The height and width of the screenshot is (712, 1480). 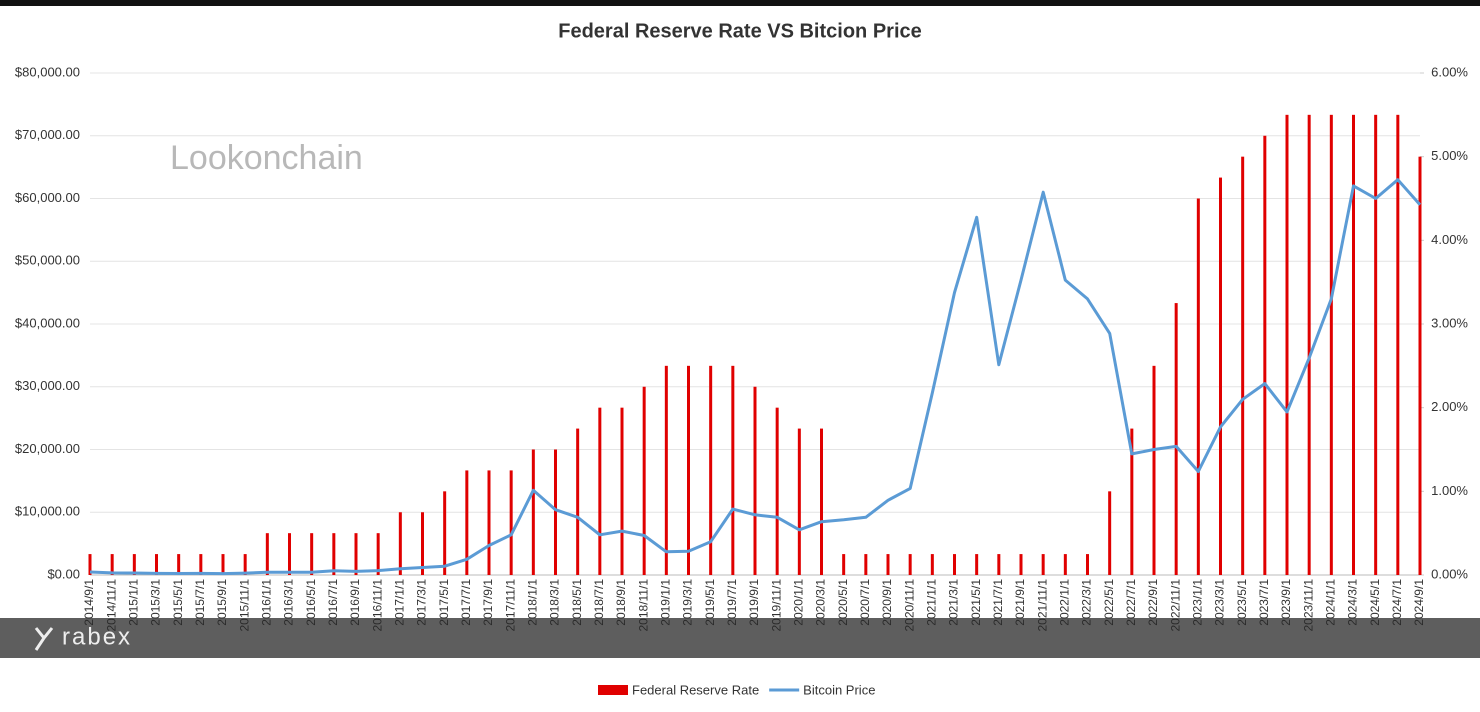 What do you see at coordinates (47, 71) in the screenshot?
I see `y-tick-label: $80,000.00` at bounding box center [47, 71].